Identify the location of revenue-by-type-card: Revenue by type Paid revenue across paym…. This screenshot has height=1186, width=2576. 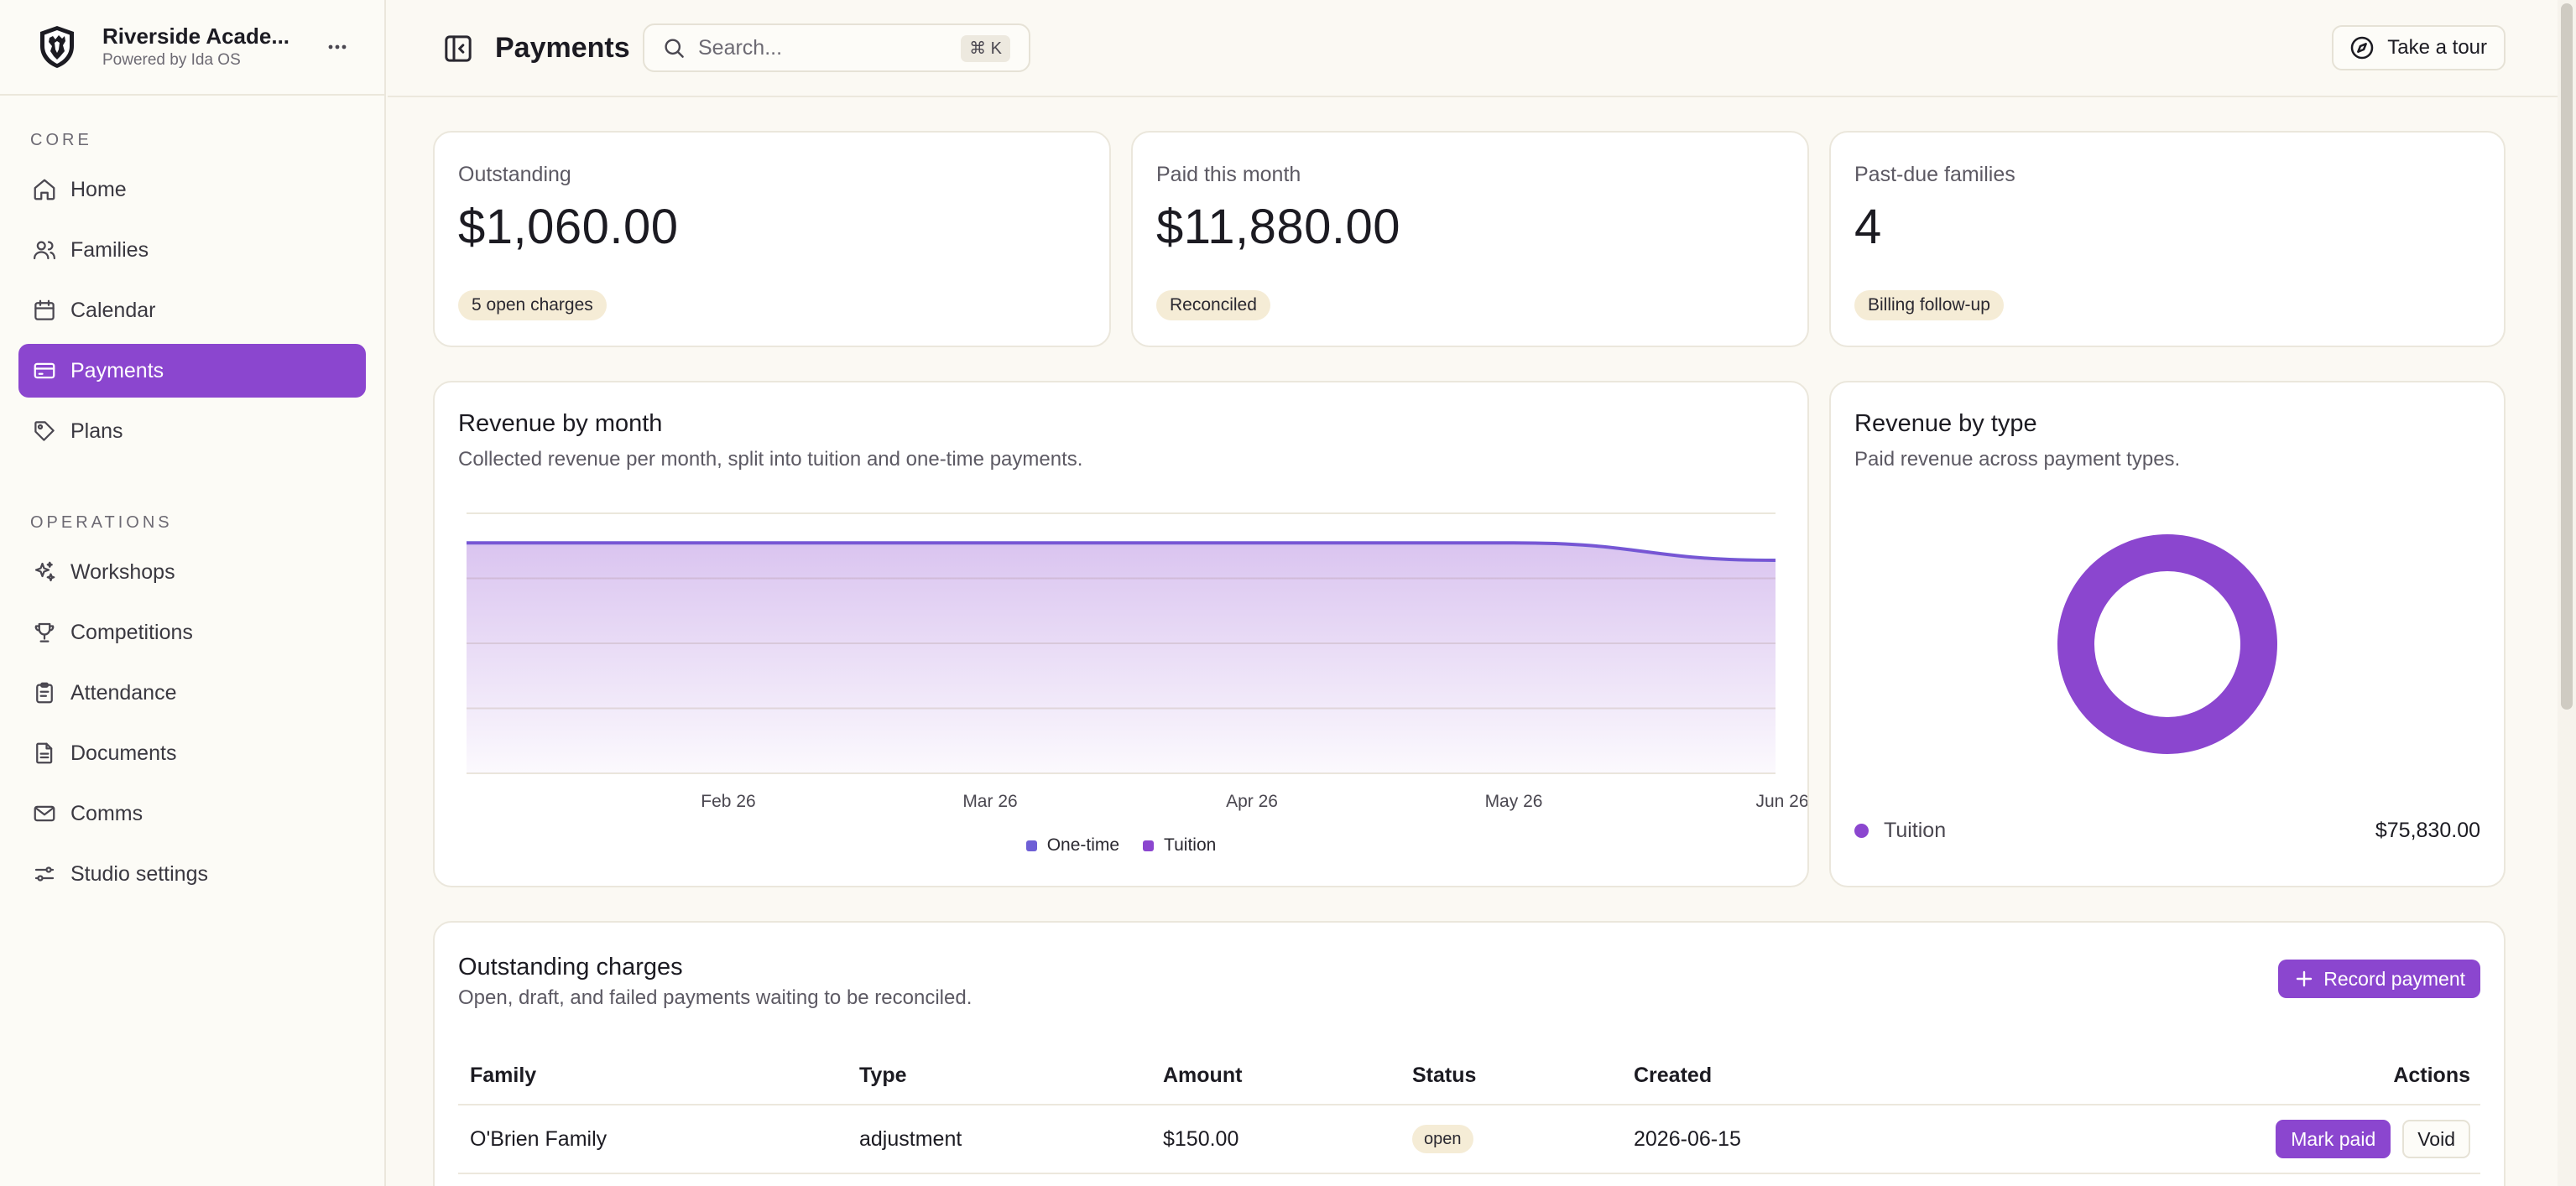
(2167, 634).